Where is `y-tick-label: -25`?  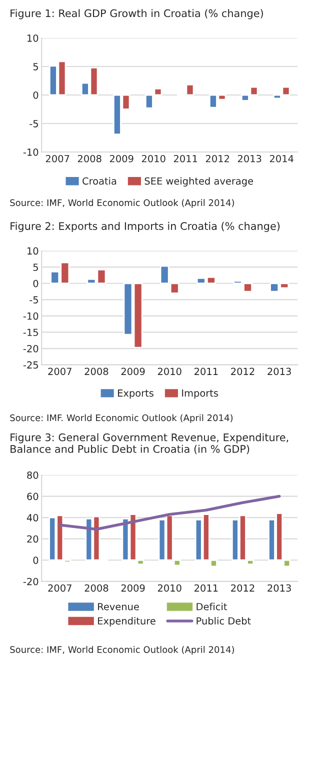
y-tick-label: -25 is located at coordinates (30, 365).